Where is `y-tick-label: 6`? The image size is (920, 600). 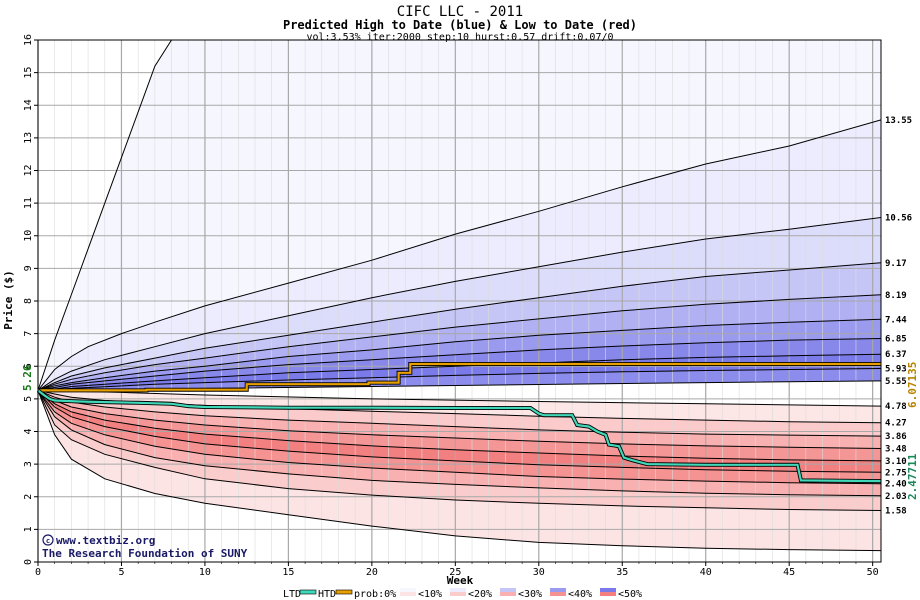
y-tick-label: 6 is located at coordinates (28, 366).